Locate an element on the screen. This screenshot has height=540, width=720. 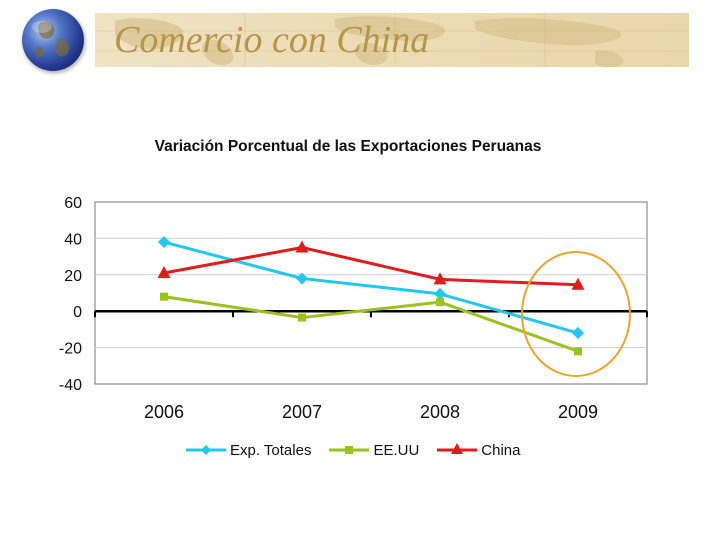
highlight-ellipse is located at coordinates (576, 314).